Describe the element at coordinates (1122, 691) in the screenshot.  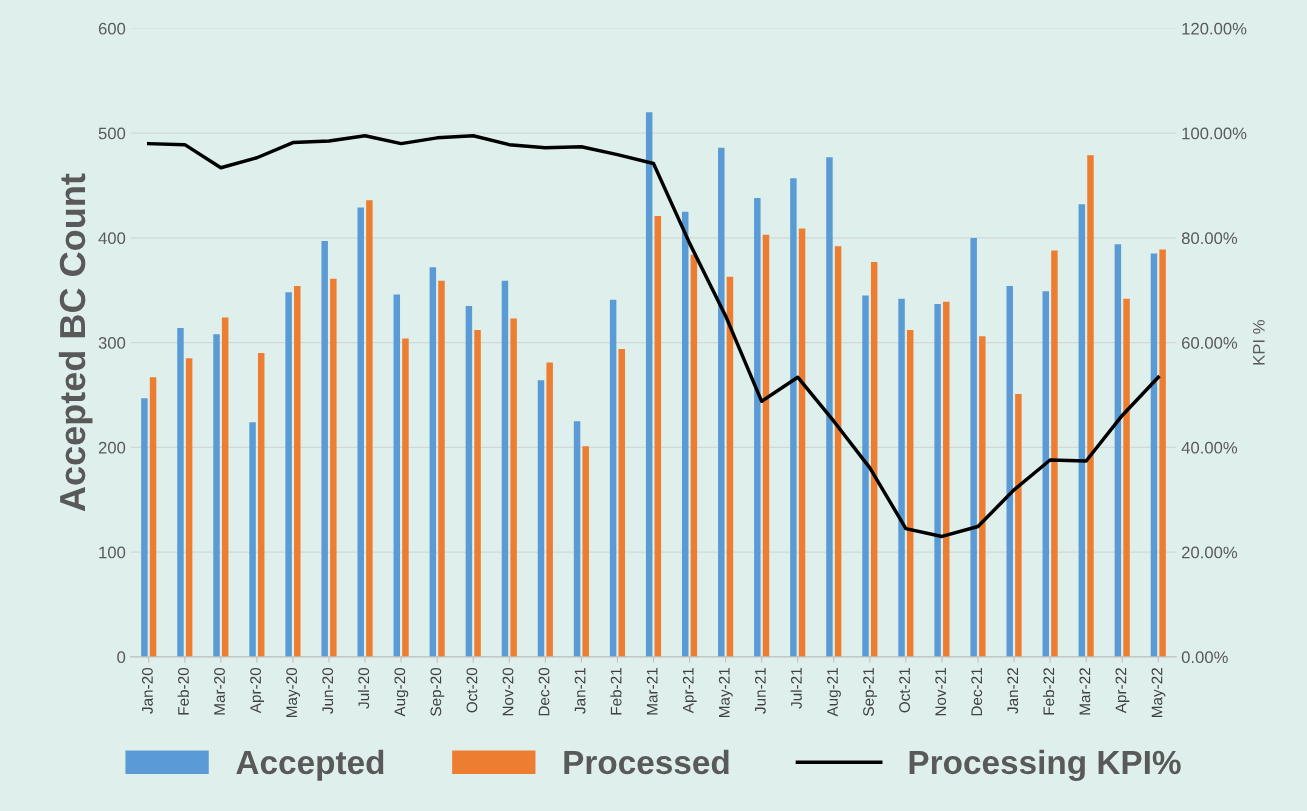
I see `x-tick-label: Apr-22` at that location.